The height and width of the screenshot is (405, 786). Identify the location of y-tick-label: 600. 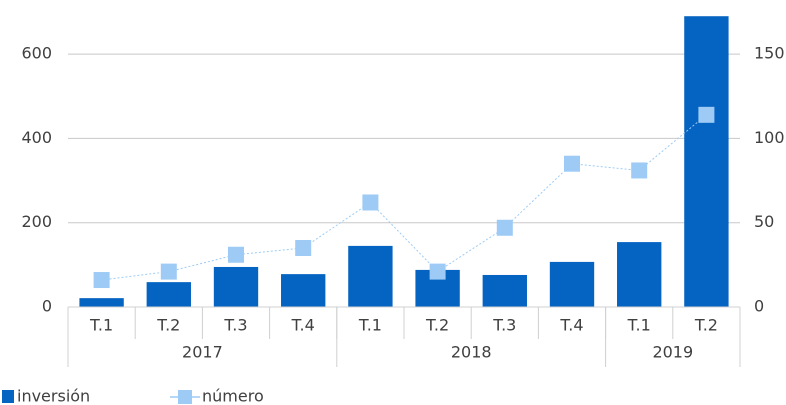
(36, 53).